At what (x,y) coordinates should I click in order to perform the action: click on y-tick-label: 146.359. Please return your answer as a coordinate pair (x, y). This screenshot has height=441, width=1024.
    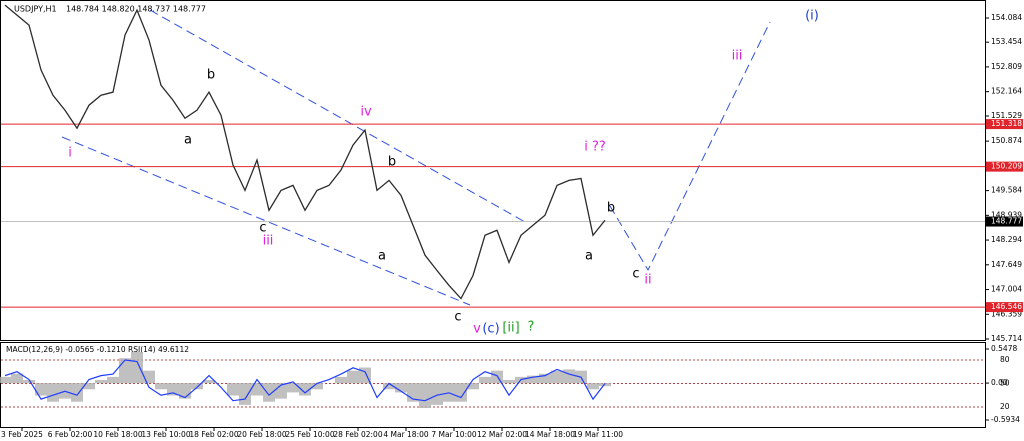
    Looking at the image, I should click on (1006, 313).